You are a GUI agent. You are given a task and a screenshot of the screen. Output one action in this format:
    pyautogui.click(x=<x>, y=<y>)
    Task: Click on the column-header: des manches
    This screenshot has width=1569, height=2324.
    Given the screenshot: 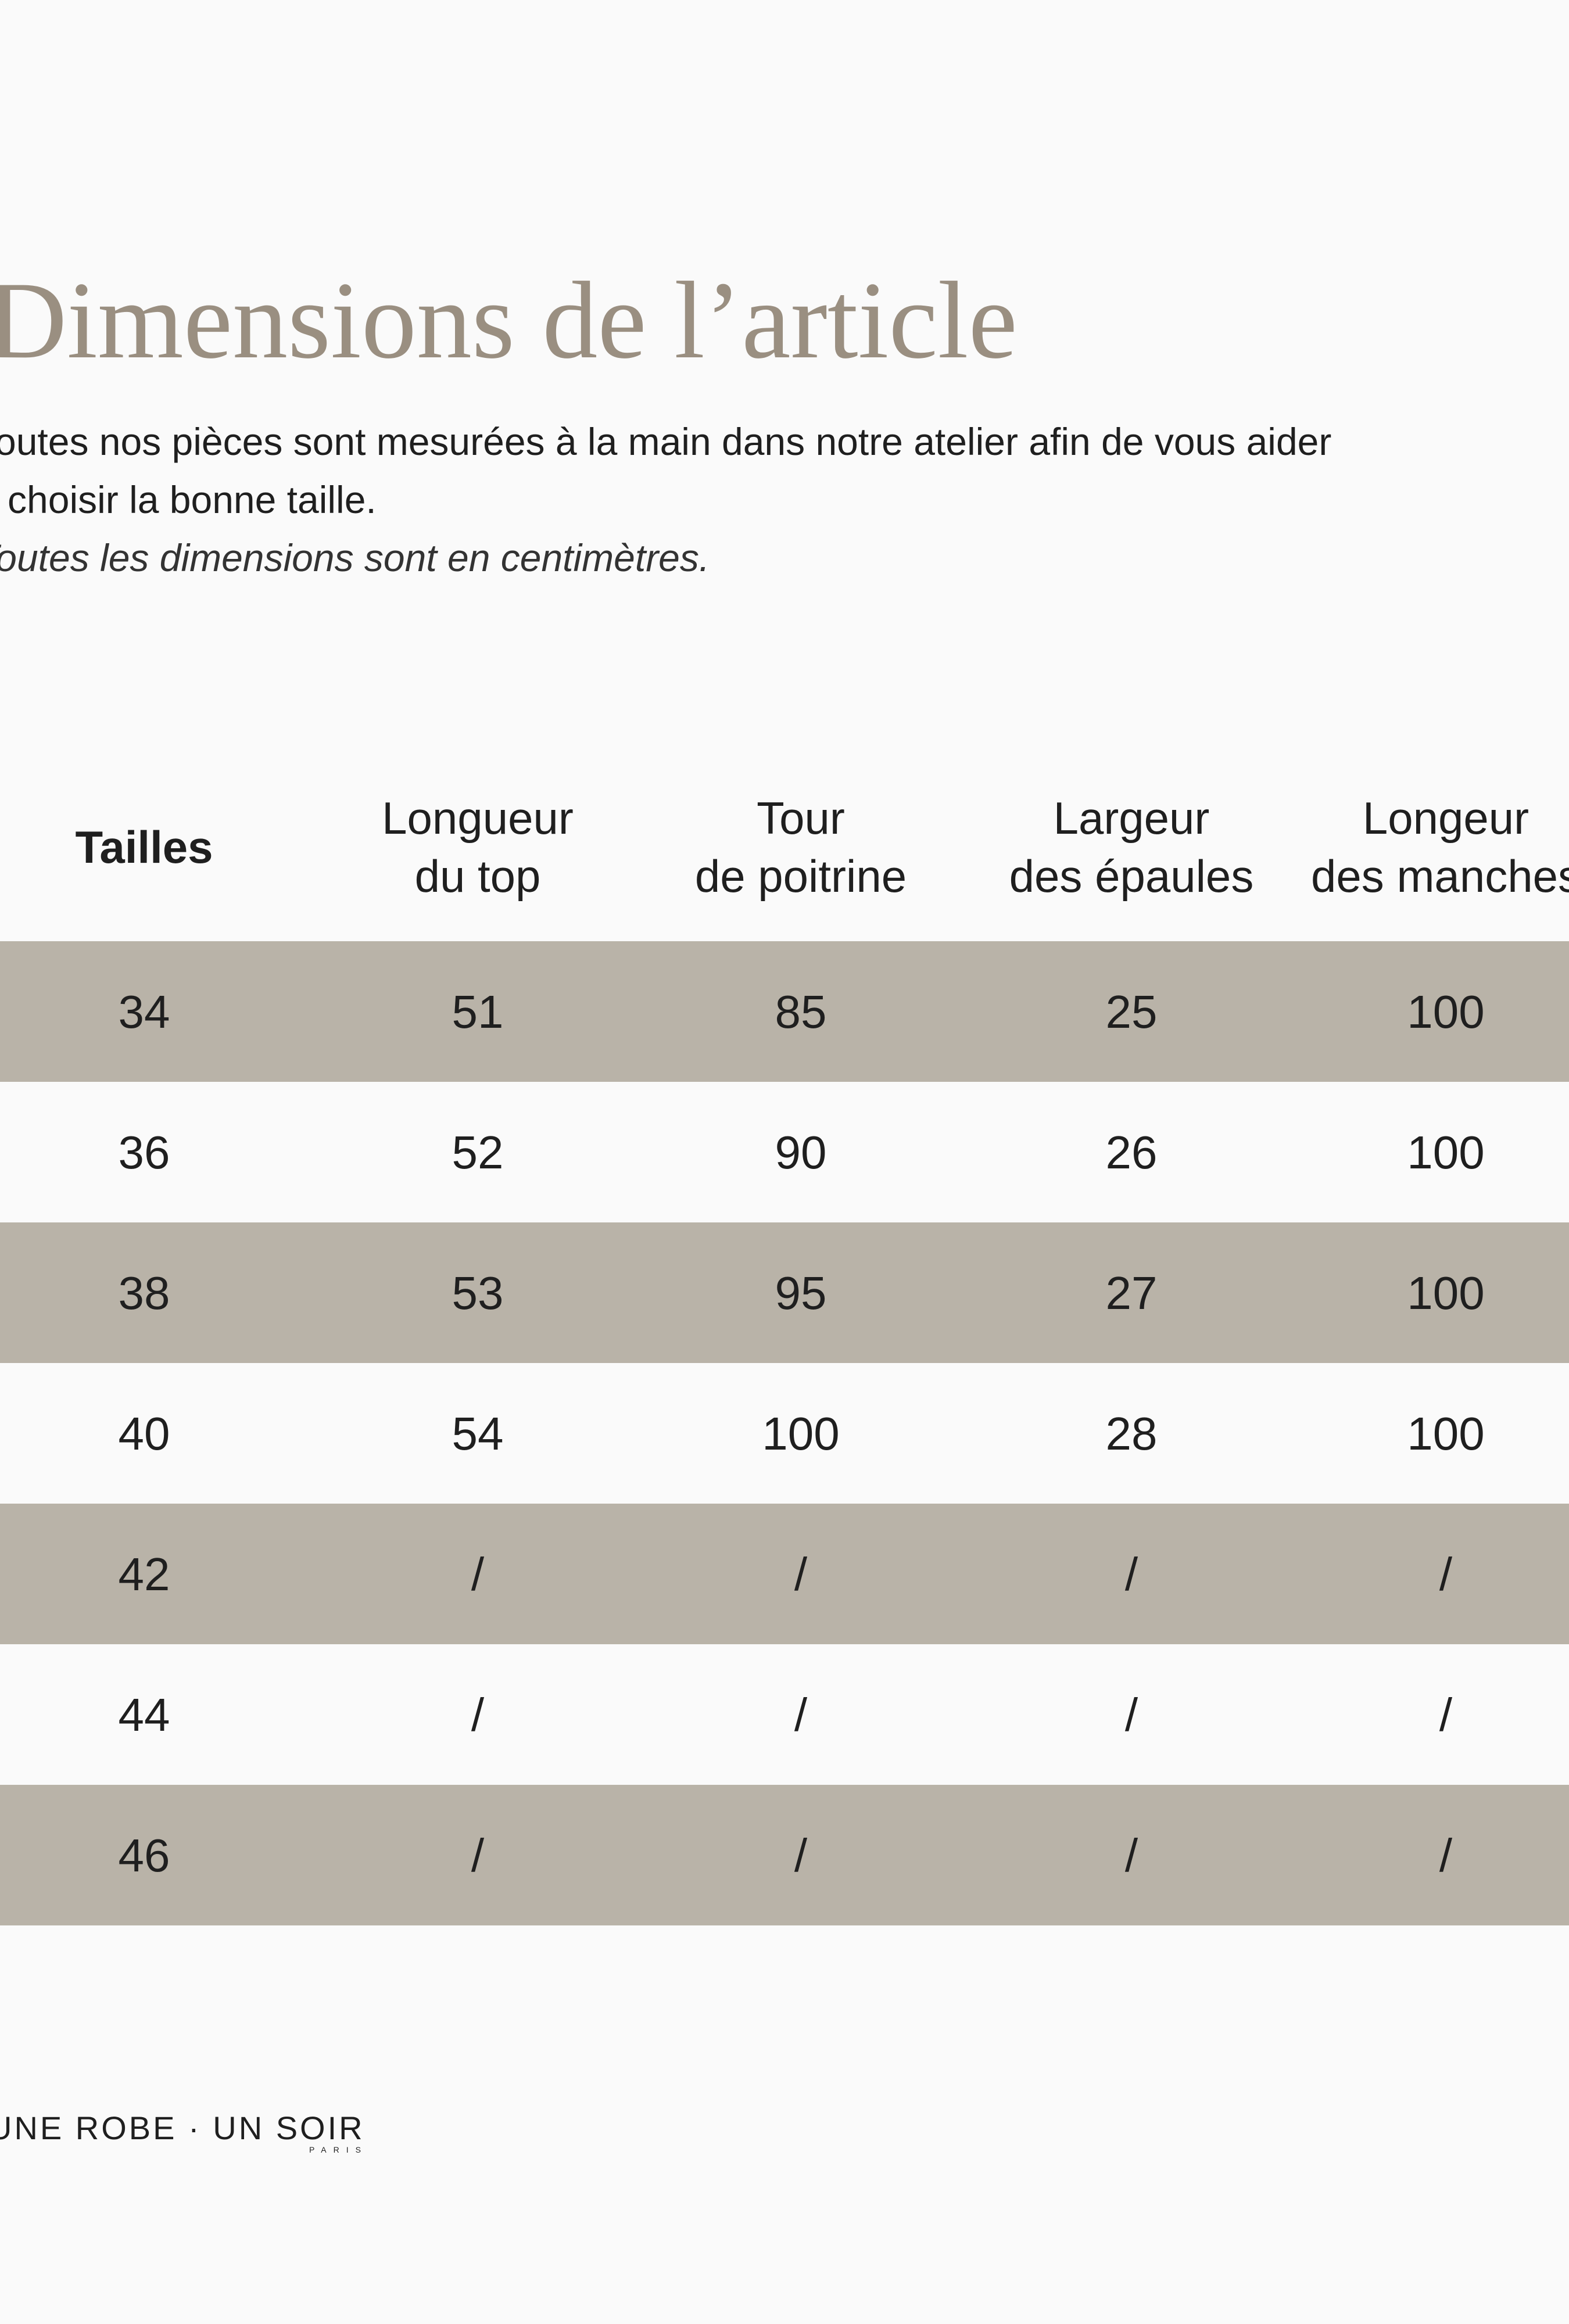 What is the action you would take?
    pyautogui.click(x=1440, y=876)
    